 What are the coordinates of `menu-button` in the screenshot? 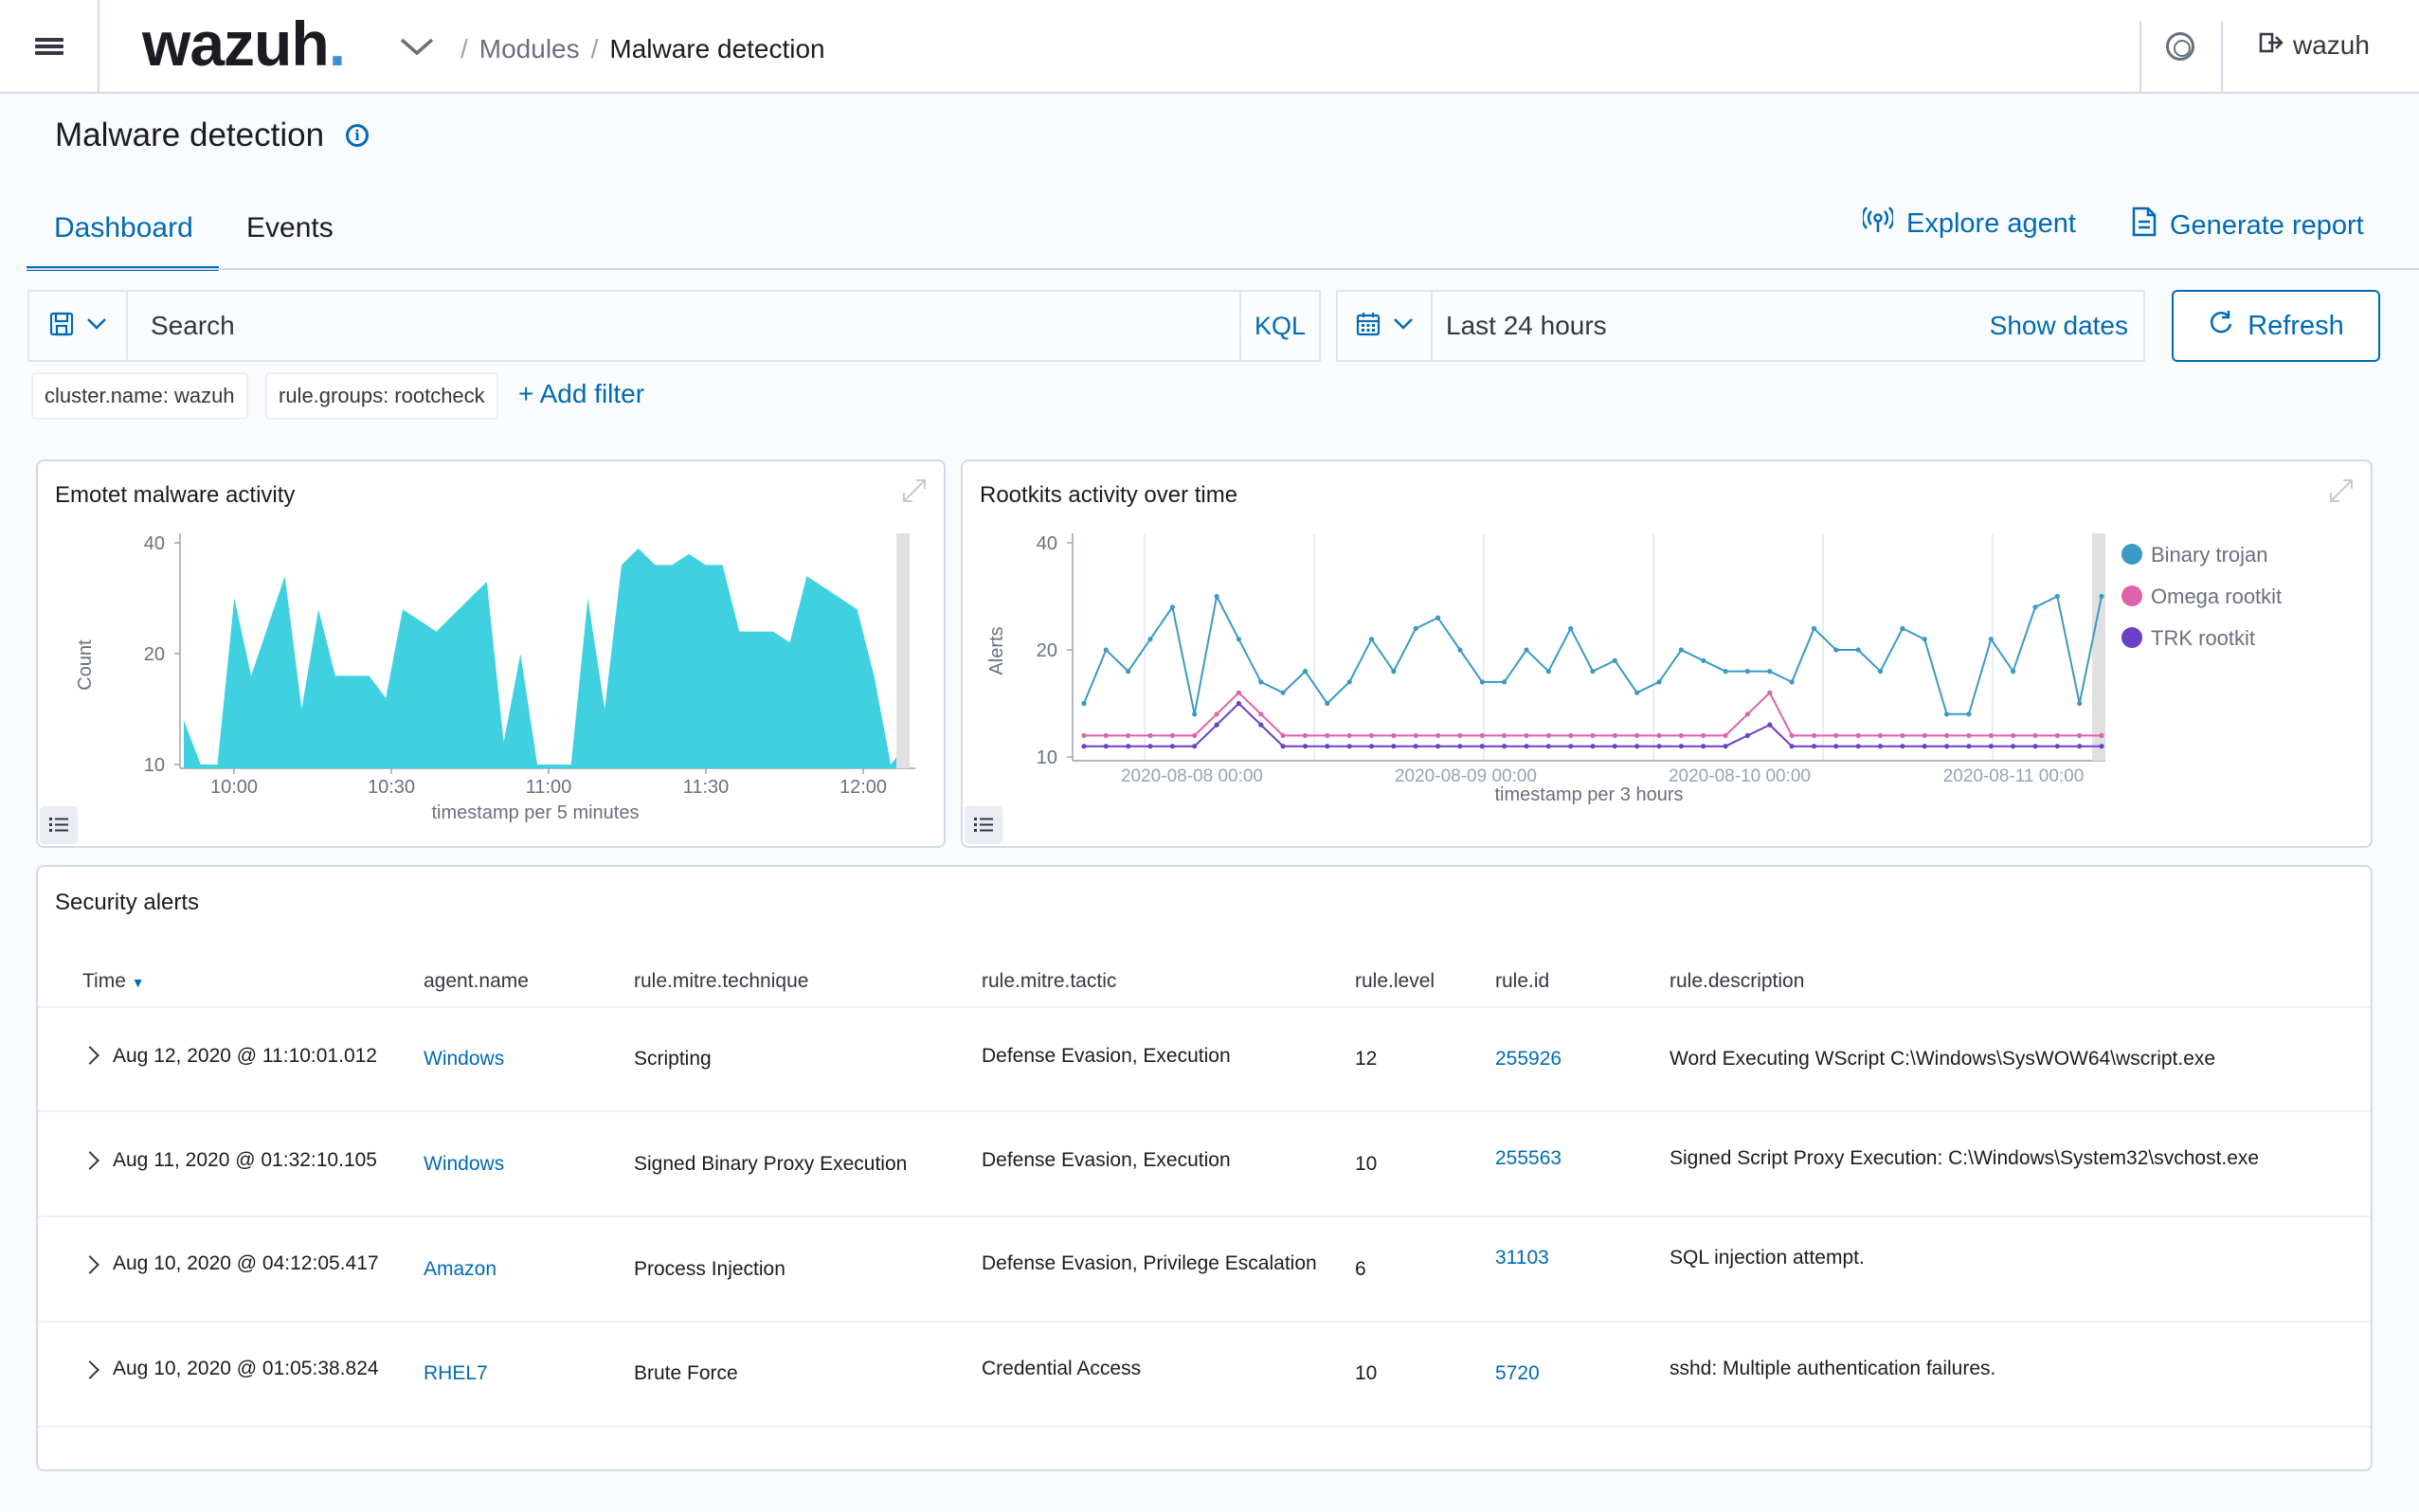 It's located at (49, 46).